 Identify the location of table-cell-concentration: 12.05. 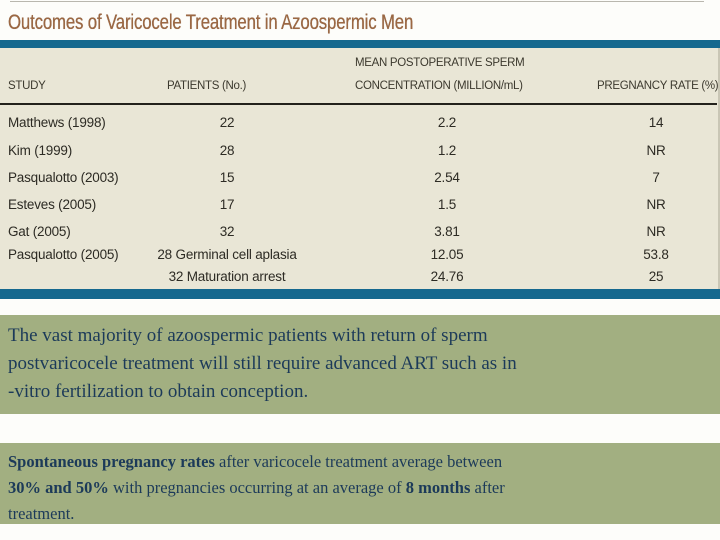
(447, 254).